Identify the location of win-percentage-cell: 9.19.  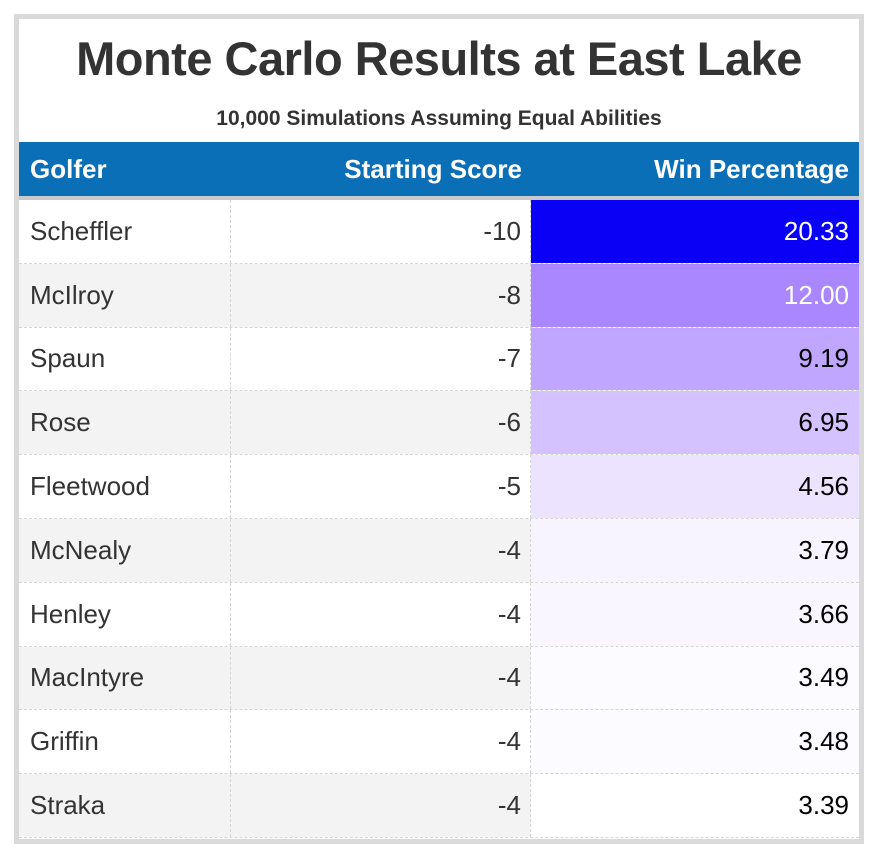
(695, 359).